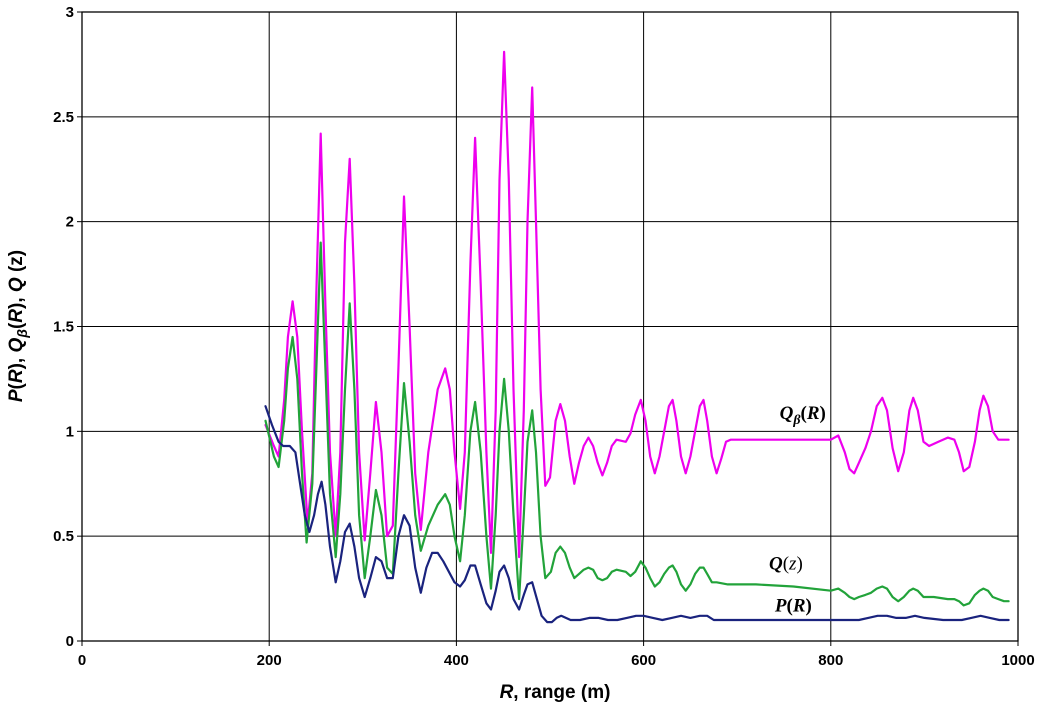  I want to click on y-tick-label: 1, so click(70, 431).